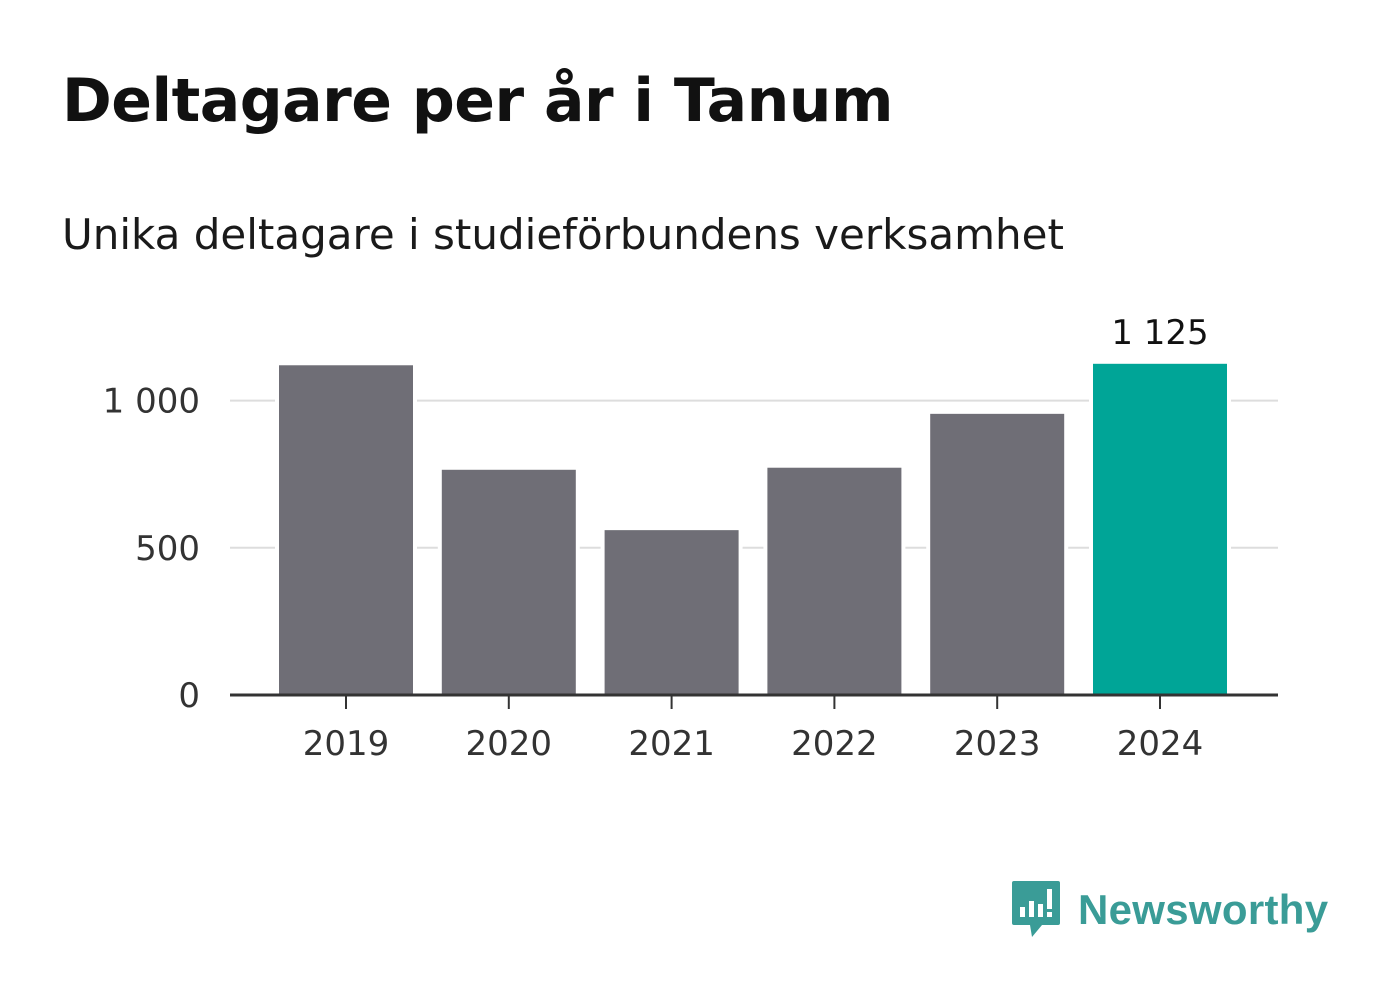 This screenshot has height=999, width=1382. Describe the element at coordinates (167, 549) in the screenshot. I see `y-tick-label: 500` at that location.